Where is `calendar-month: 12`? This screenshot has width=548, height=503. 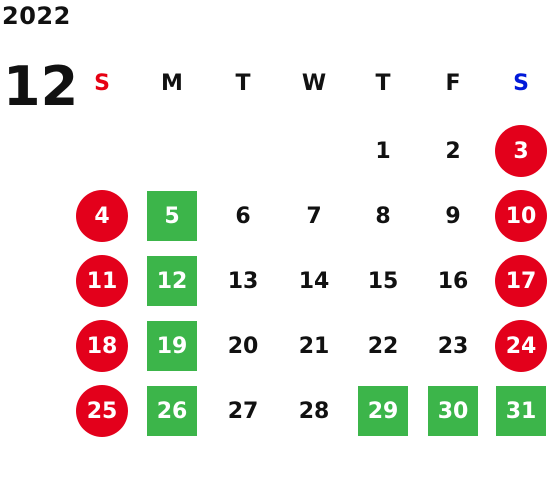
calendar-month: 12 is located at coordinates (41, 86).